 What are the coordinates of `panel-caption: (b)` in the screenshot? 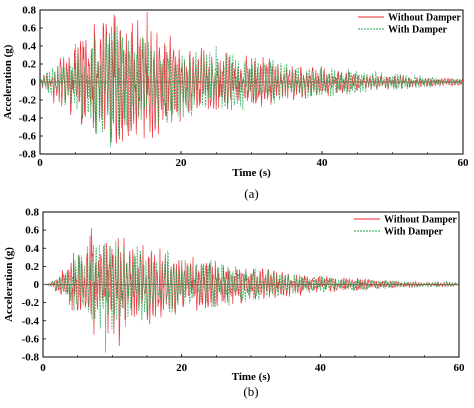 It's located at (250, 391).